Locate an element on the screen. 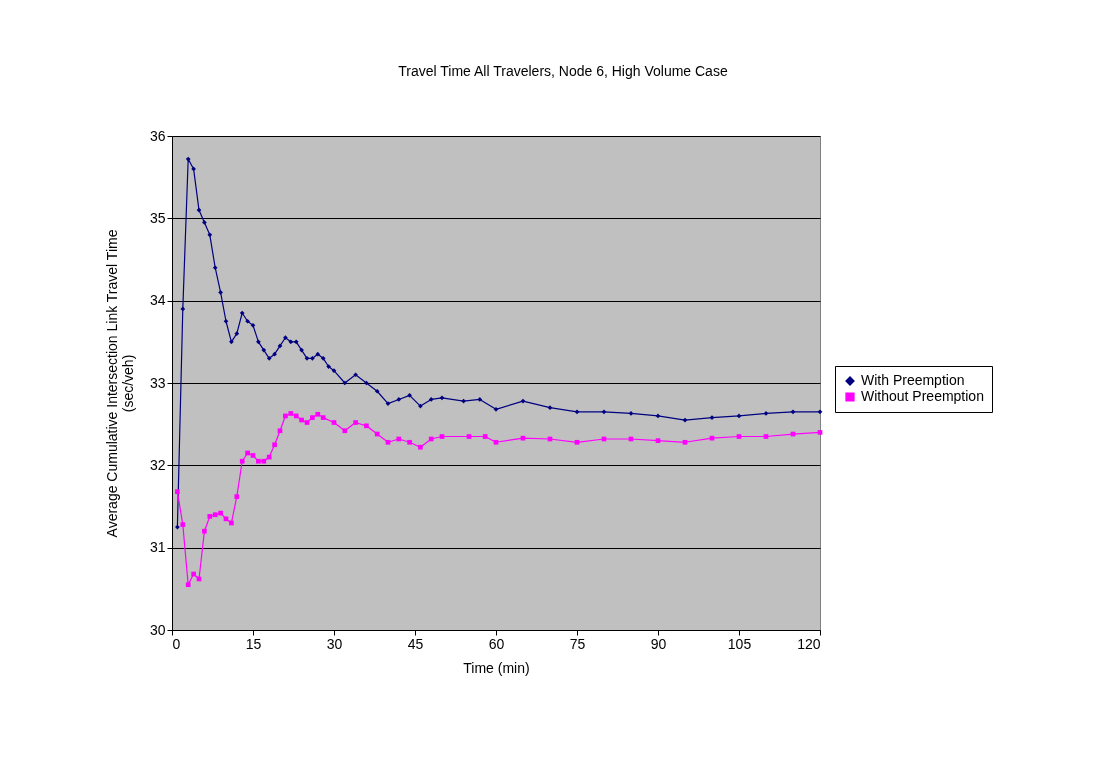 The height and width of the screenshot is (770, 1118). y-tick-label: 31 is located at coordinates (157, 547).